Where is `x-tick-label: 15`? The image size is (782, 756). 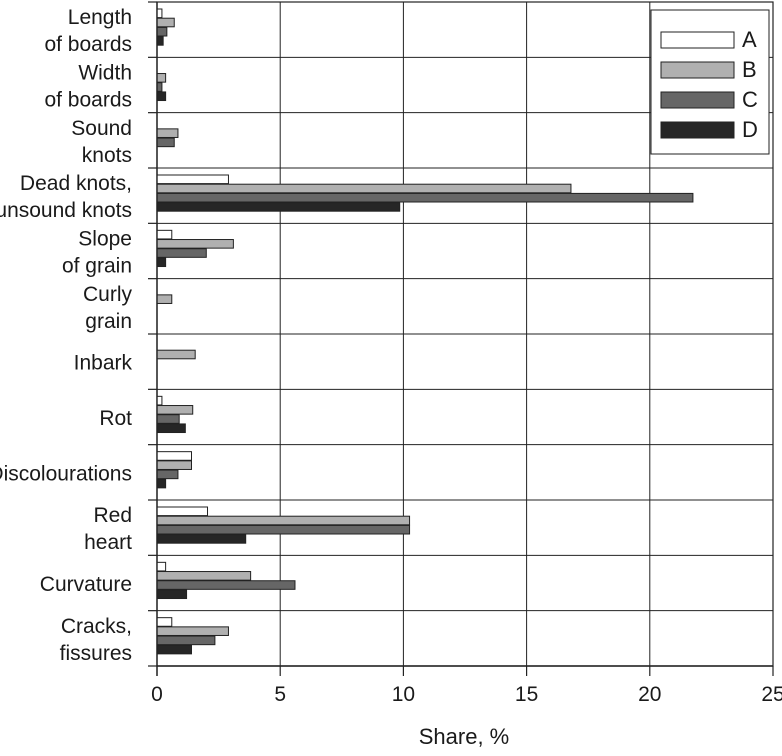 x-tick-label: 15 is located at coordinates (526, 694).